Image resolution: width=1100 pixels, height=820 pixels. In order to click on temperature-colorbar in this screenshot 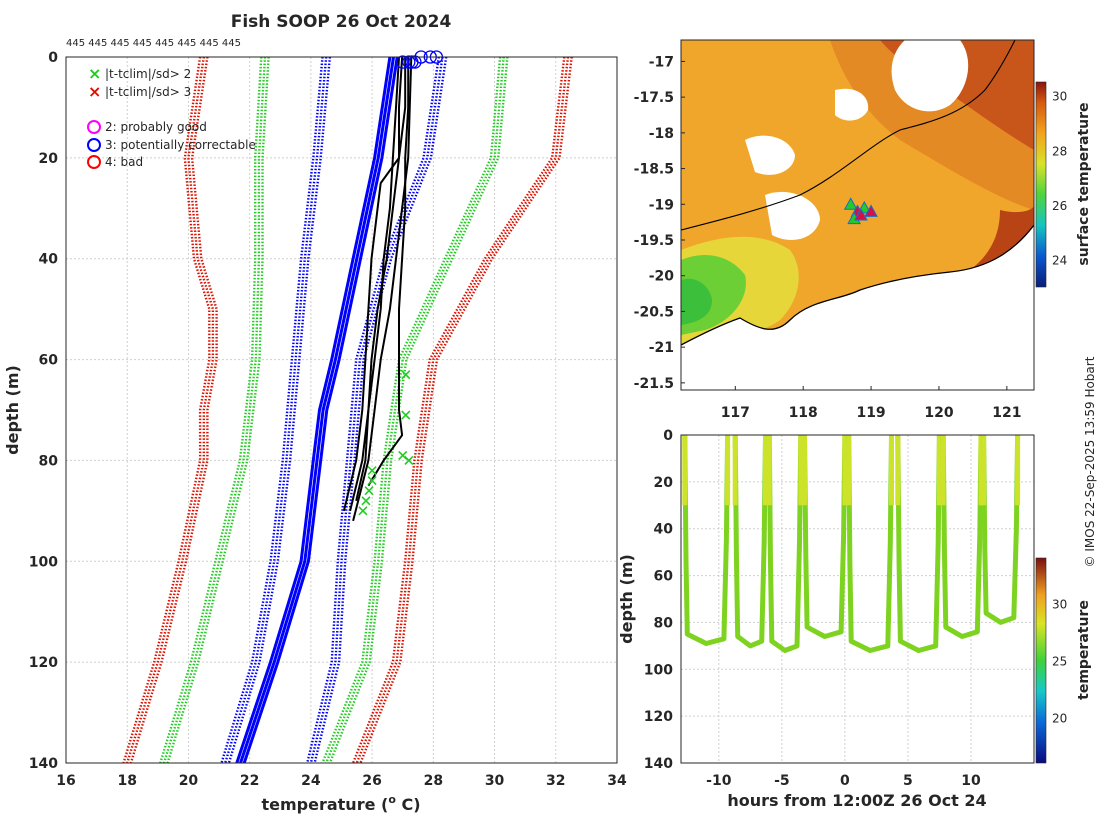, I will do `click(1041, 660)`.